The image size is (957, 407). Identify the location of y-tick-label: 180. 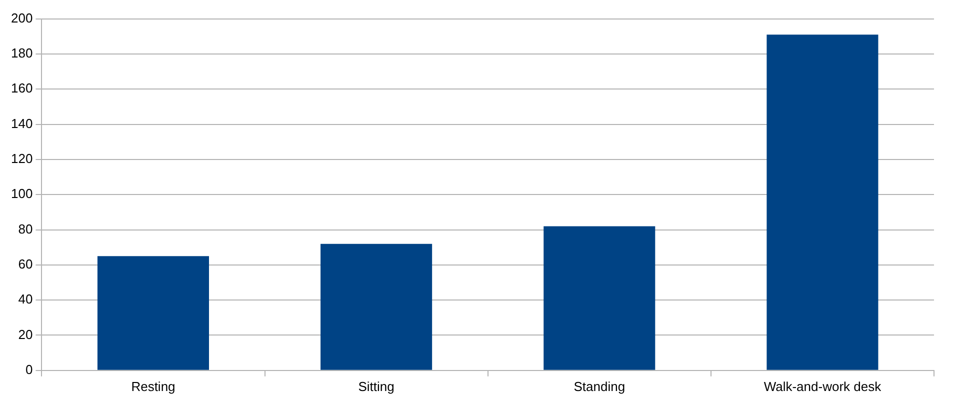
(21, 53).